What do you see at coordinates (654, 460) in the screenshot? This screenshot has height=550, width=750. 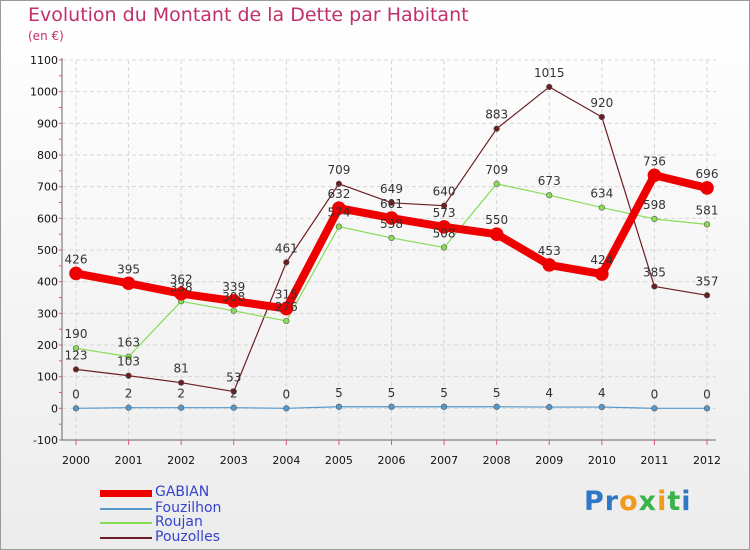 I see `x-tick-label: 2011` at bounding box center [654, 460].